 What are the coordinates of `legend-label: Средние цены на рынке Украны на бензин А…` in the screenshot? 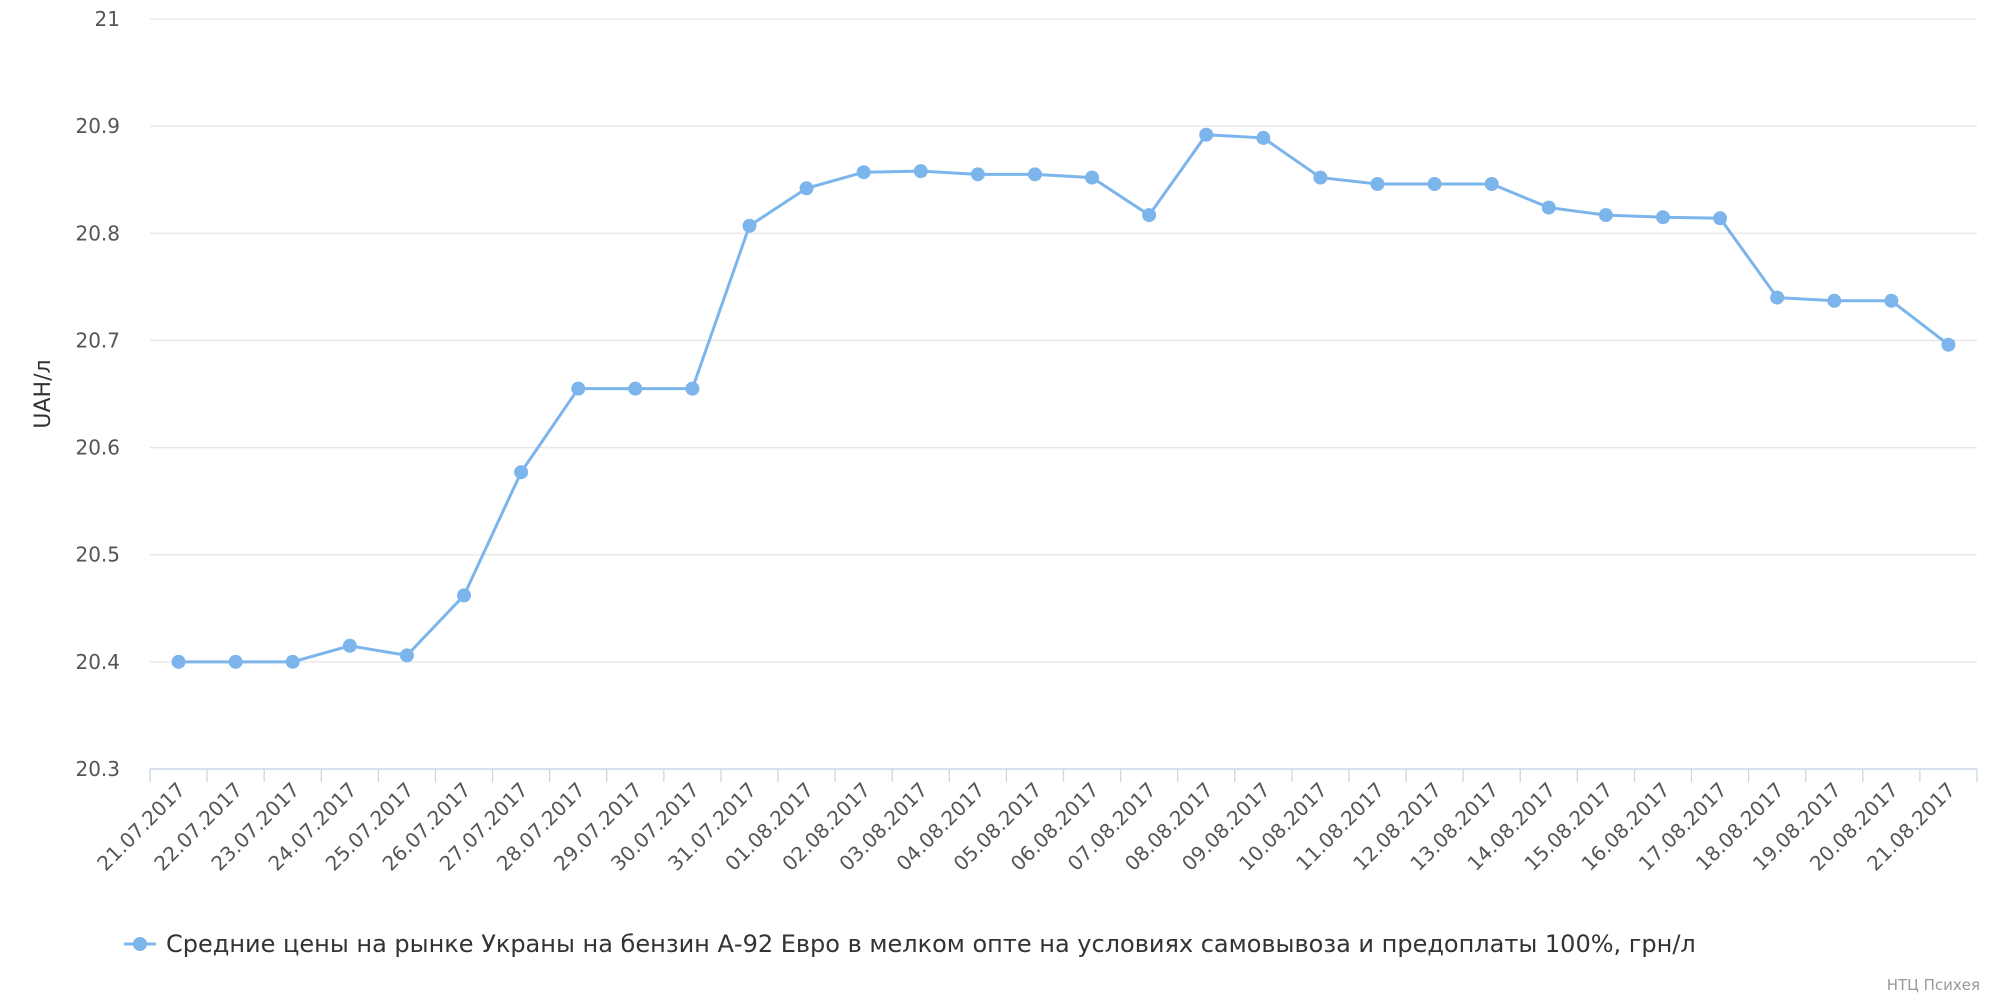 It's located at (931, 944).